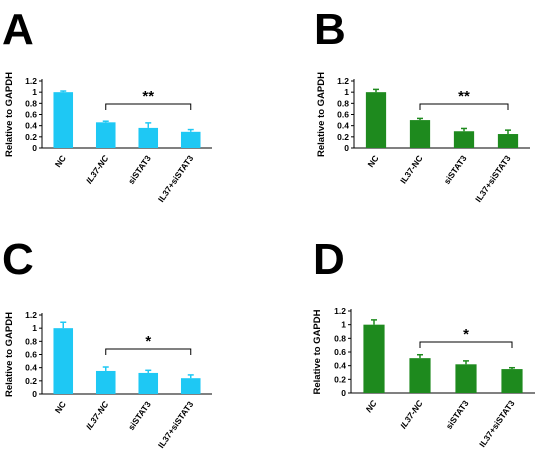 The width and height of the screenshot is (554, 473). What do you see at coordinates (18, 259) in the screenshot?
I see `panel-letter-c: C` at bounding box center [18, 259].